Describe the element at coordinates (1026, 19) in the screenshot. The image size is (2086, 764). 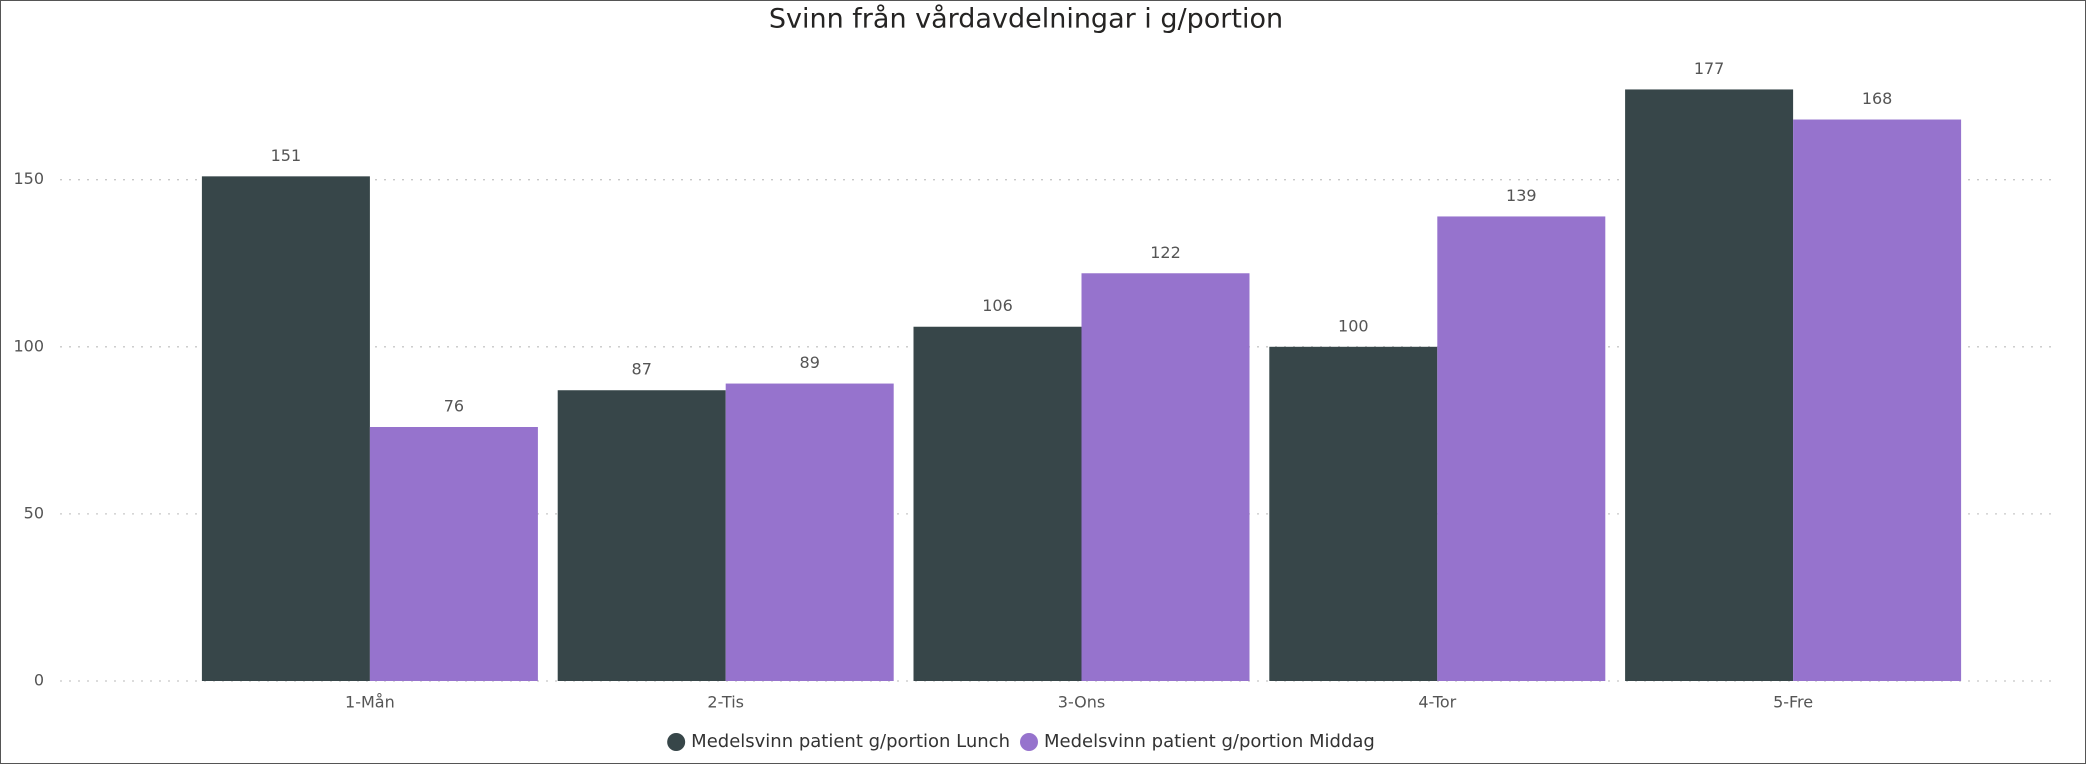
I see `chart-title: Svinn från vårdavdelningar i g/portion` at that location.